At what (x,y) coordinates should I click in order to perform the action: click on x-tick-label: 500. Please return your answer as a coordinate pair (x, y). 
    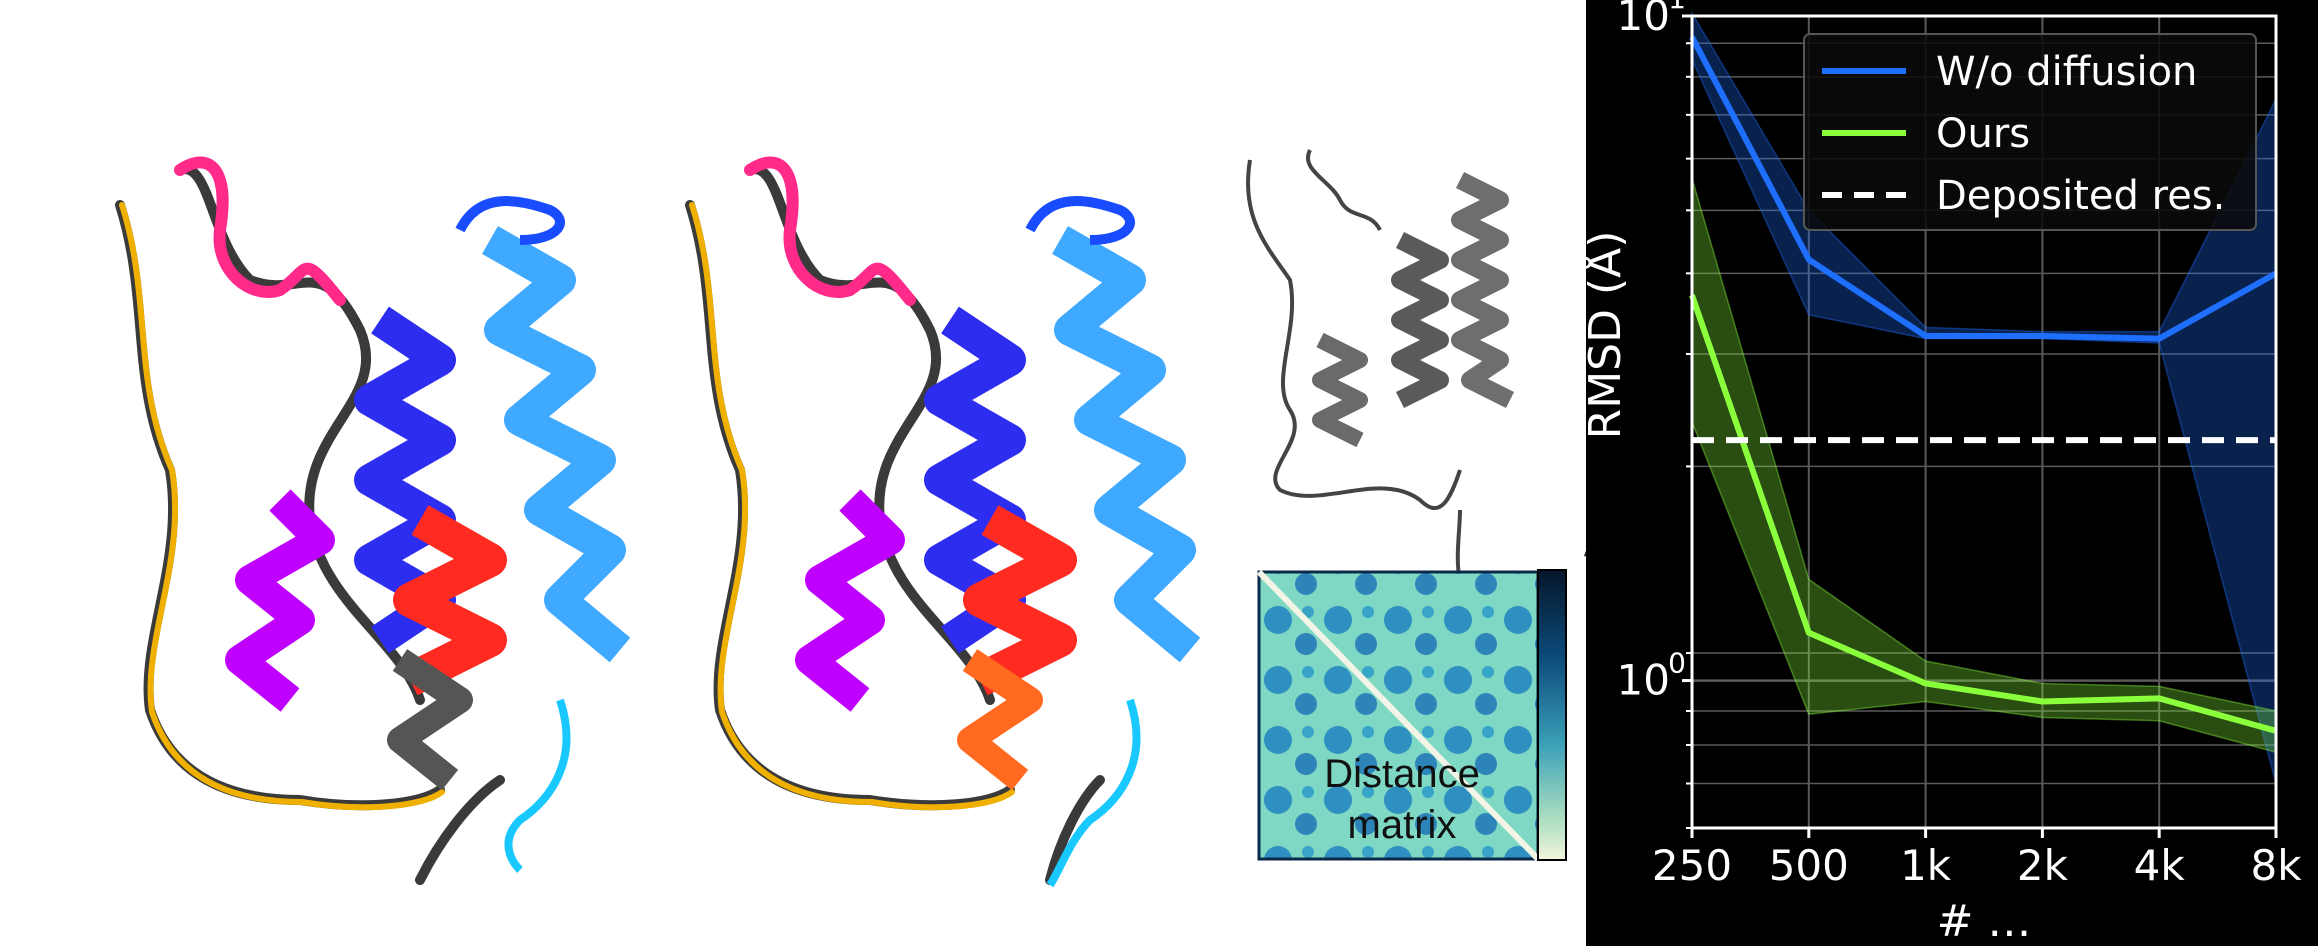
    Looking at the image, I should click on (1809, 865).